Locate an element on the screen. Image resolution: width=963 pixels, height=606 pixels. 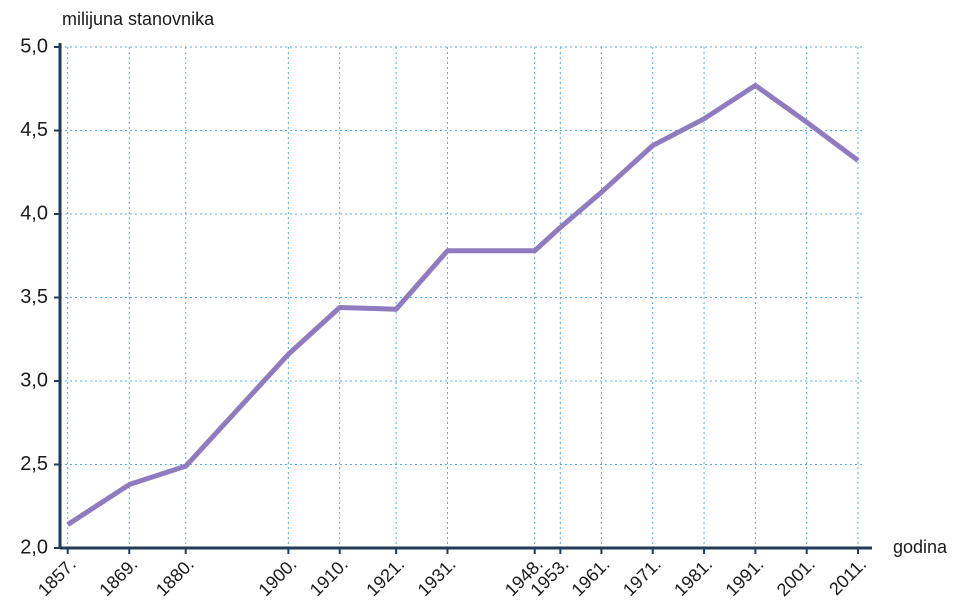
x-tick-label: 1971. is located at coordinates (642, 577).